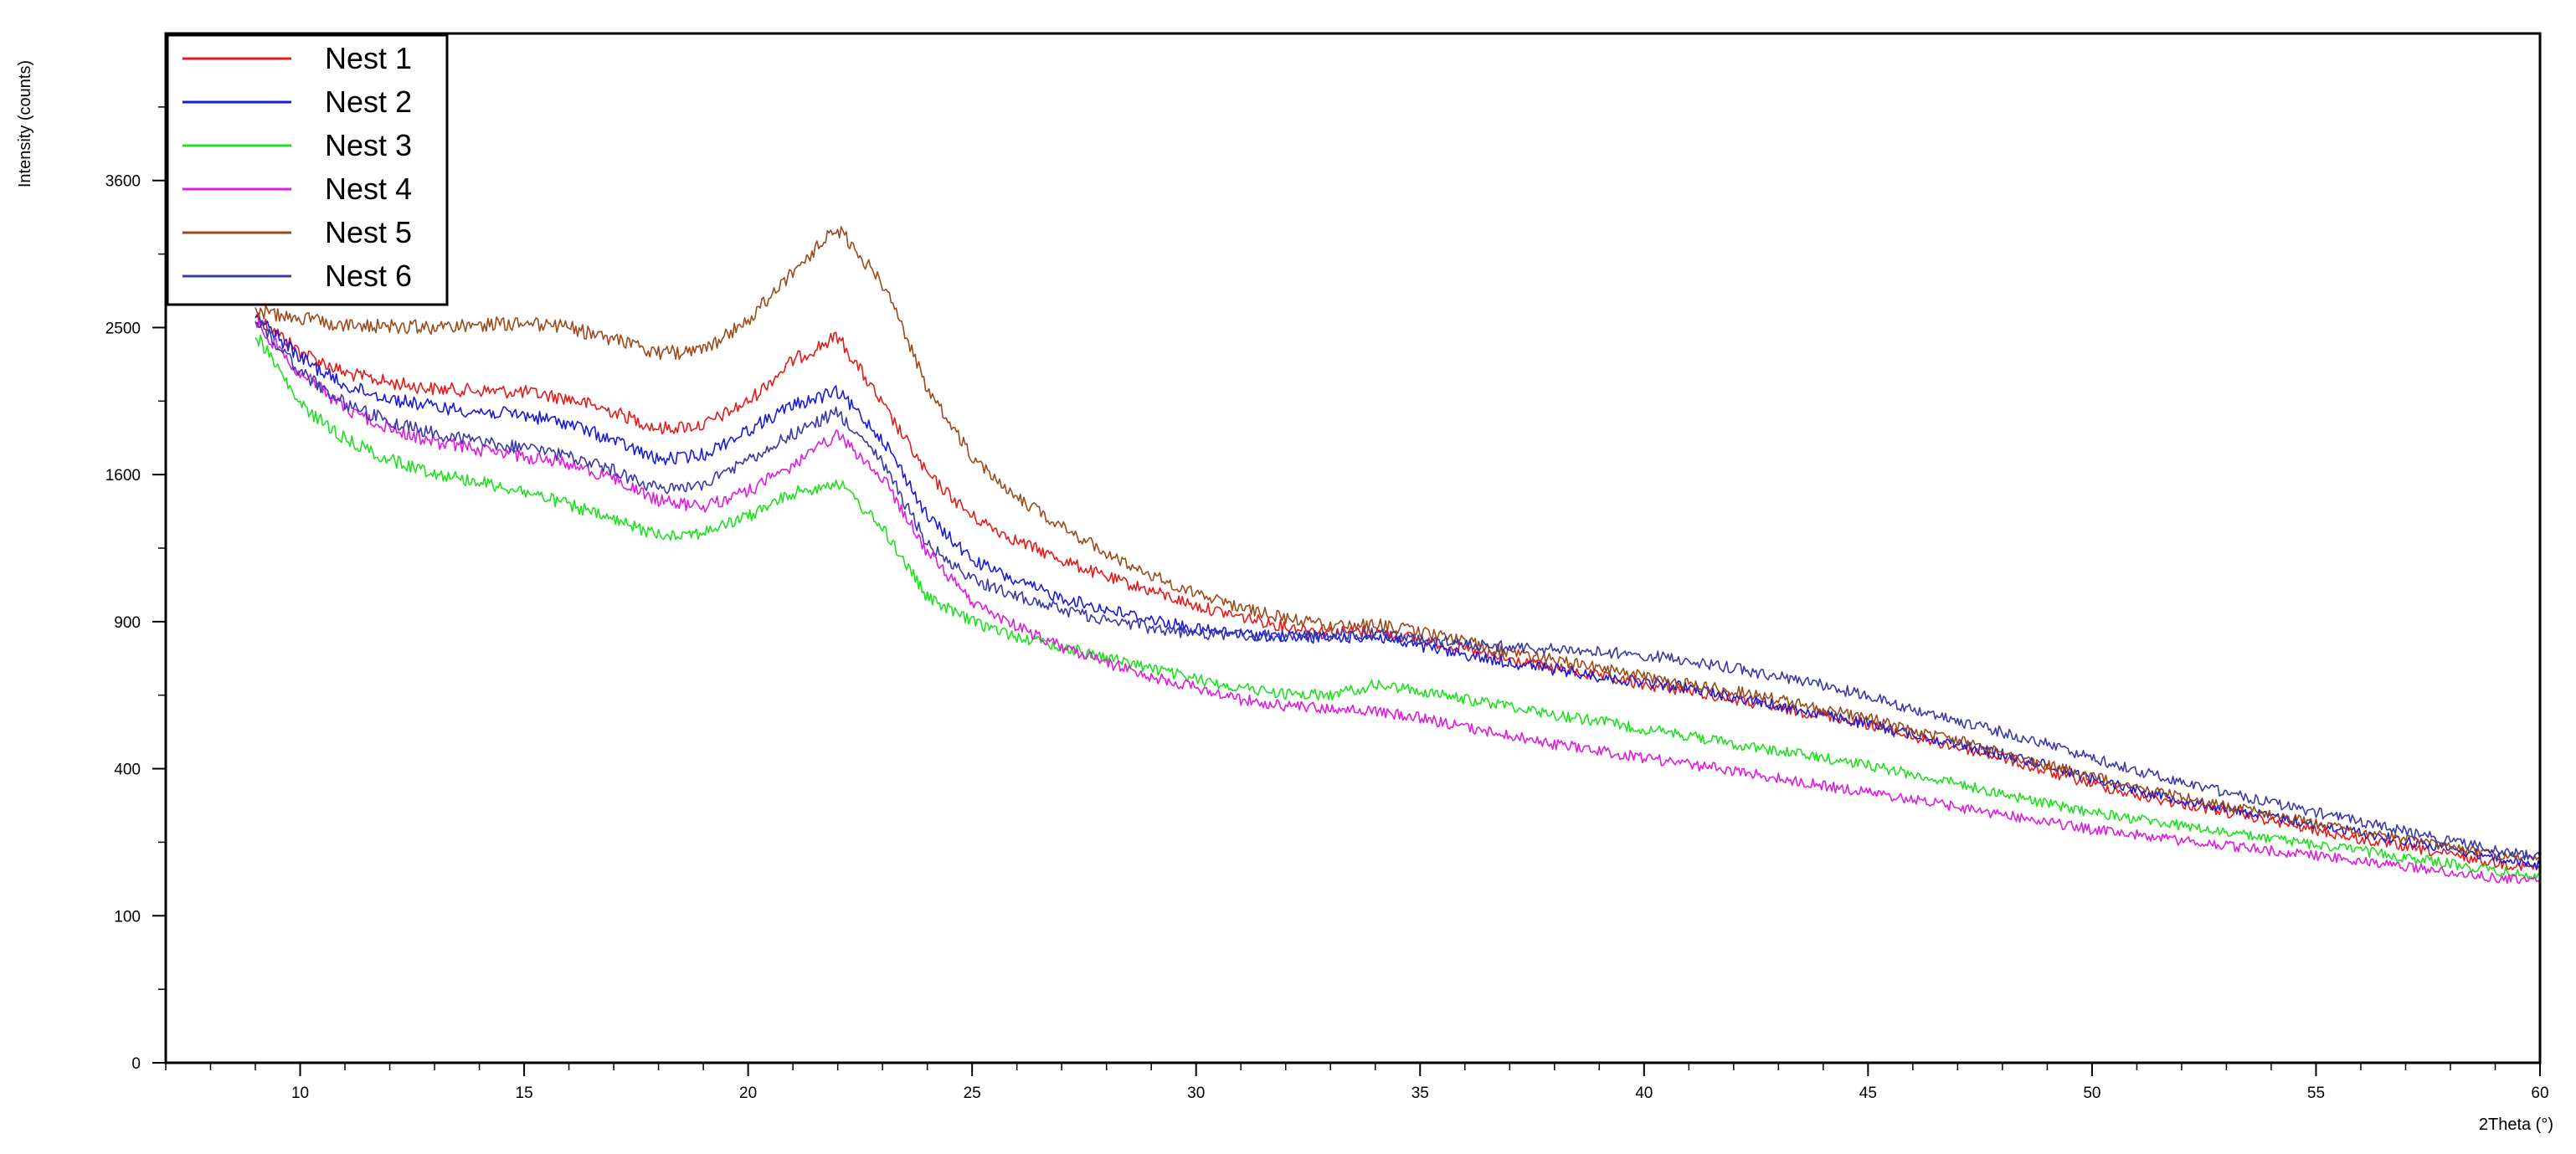  Describe the element at coordinates (128, 770) in the screenshot. I see `y-tick-label: 400` at that location.